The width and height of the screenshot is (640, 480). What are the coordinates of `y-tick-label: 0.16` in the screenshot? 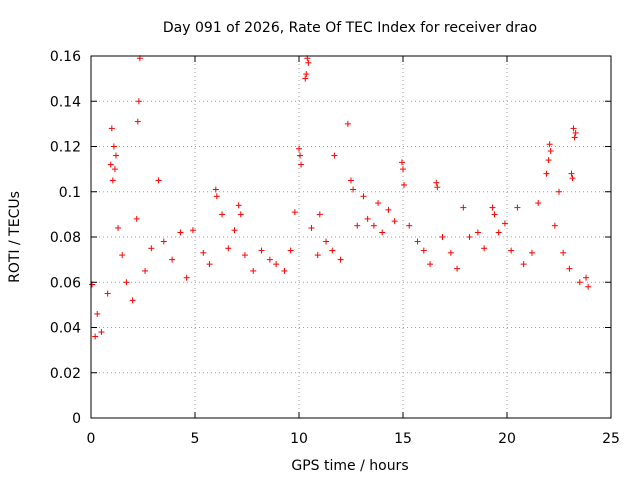 It's located at (65, 57).